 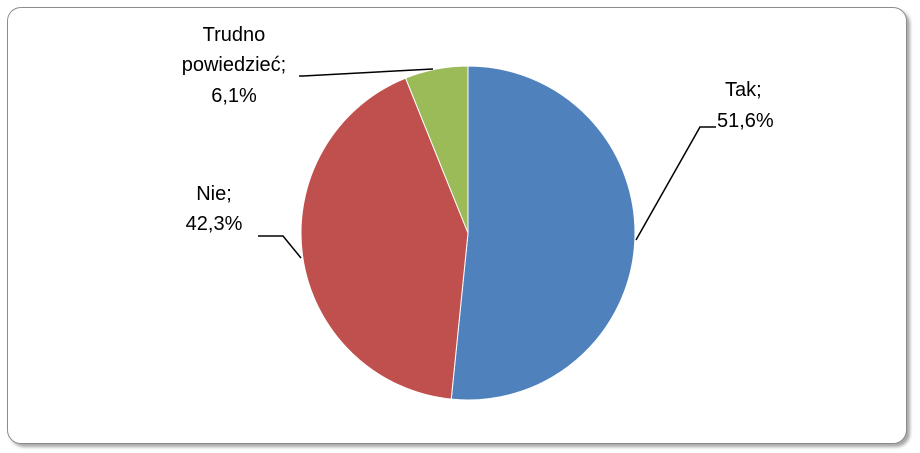 What do you see at coordinates (543, 233) in the screenshot?
I see `slice-tak` at bounding box center [543, 233].